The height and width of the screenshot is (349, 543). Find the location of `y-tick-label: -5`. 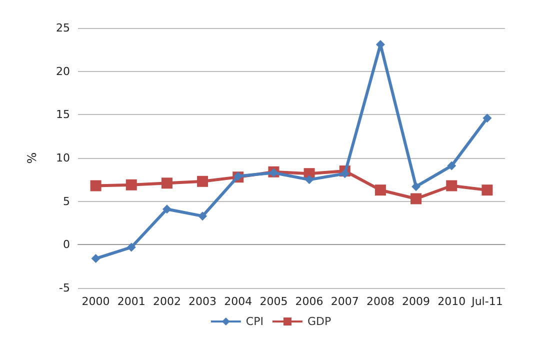

y-tick-label: -5 is located at coordinates (64, 288).